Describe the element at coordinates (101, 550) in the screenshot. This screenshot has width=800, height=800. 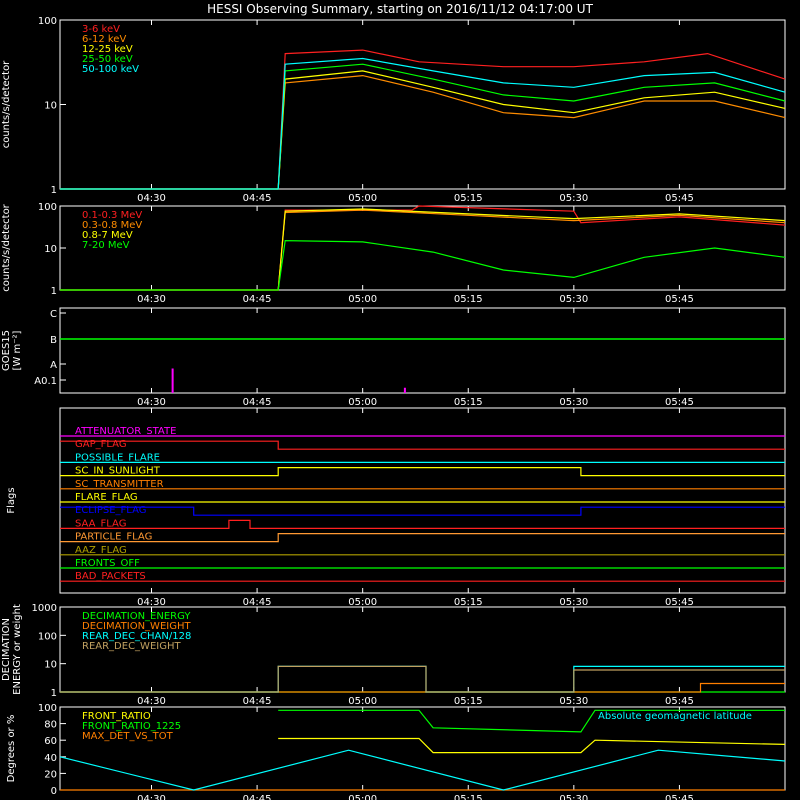
I see `flag-label: AAZ_FLAG` at that location.